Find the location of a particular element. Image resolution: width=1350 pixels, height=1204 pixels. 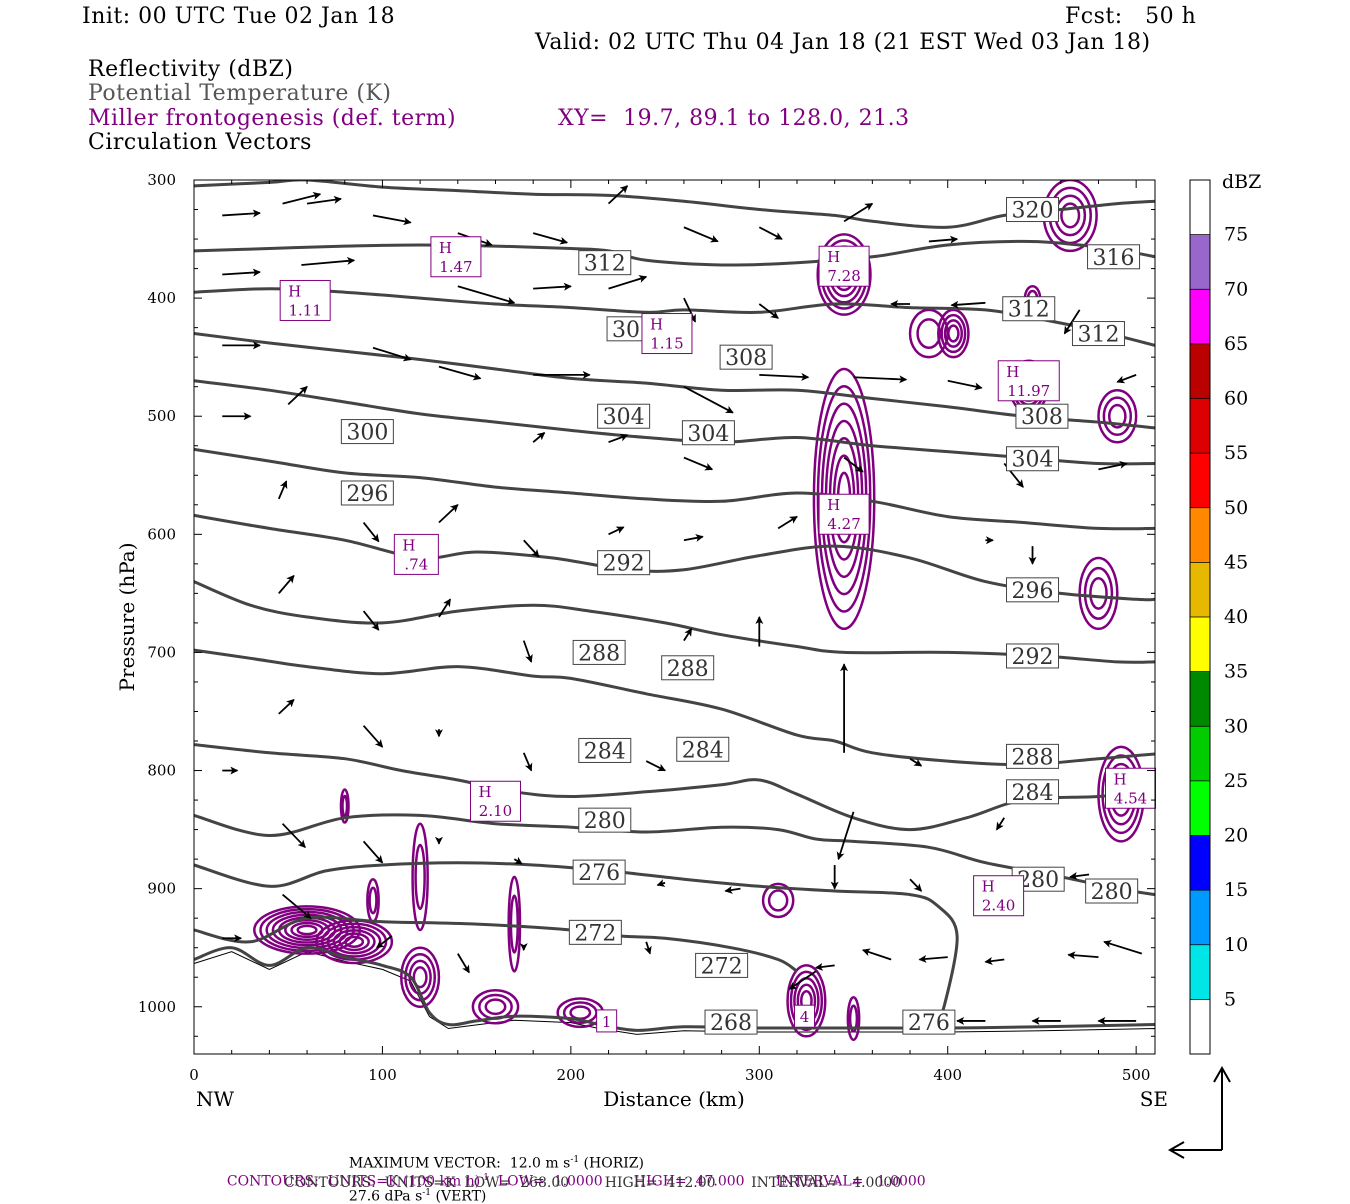

y-tick-label: 500 is located at coordinates (161, 416).